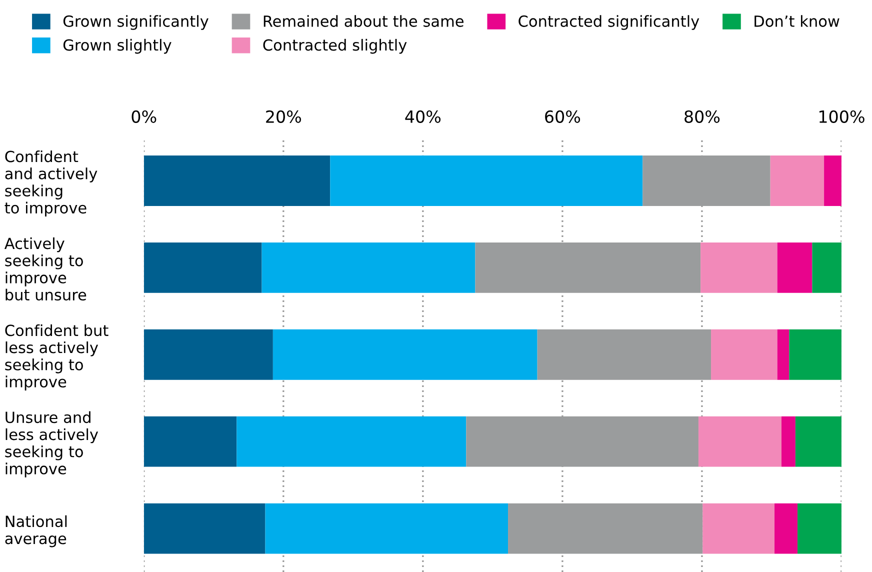 The height and width of the screenshot is (572, 872). Describe the element at coordinates (283, 116) in the screenshot. I see `x-tick-label: 20%` at that location.